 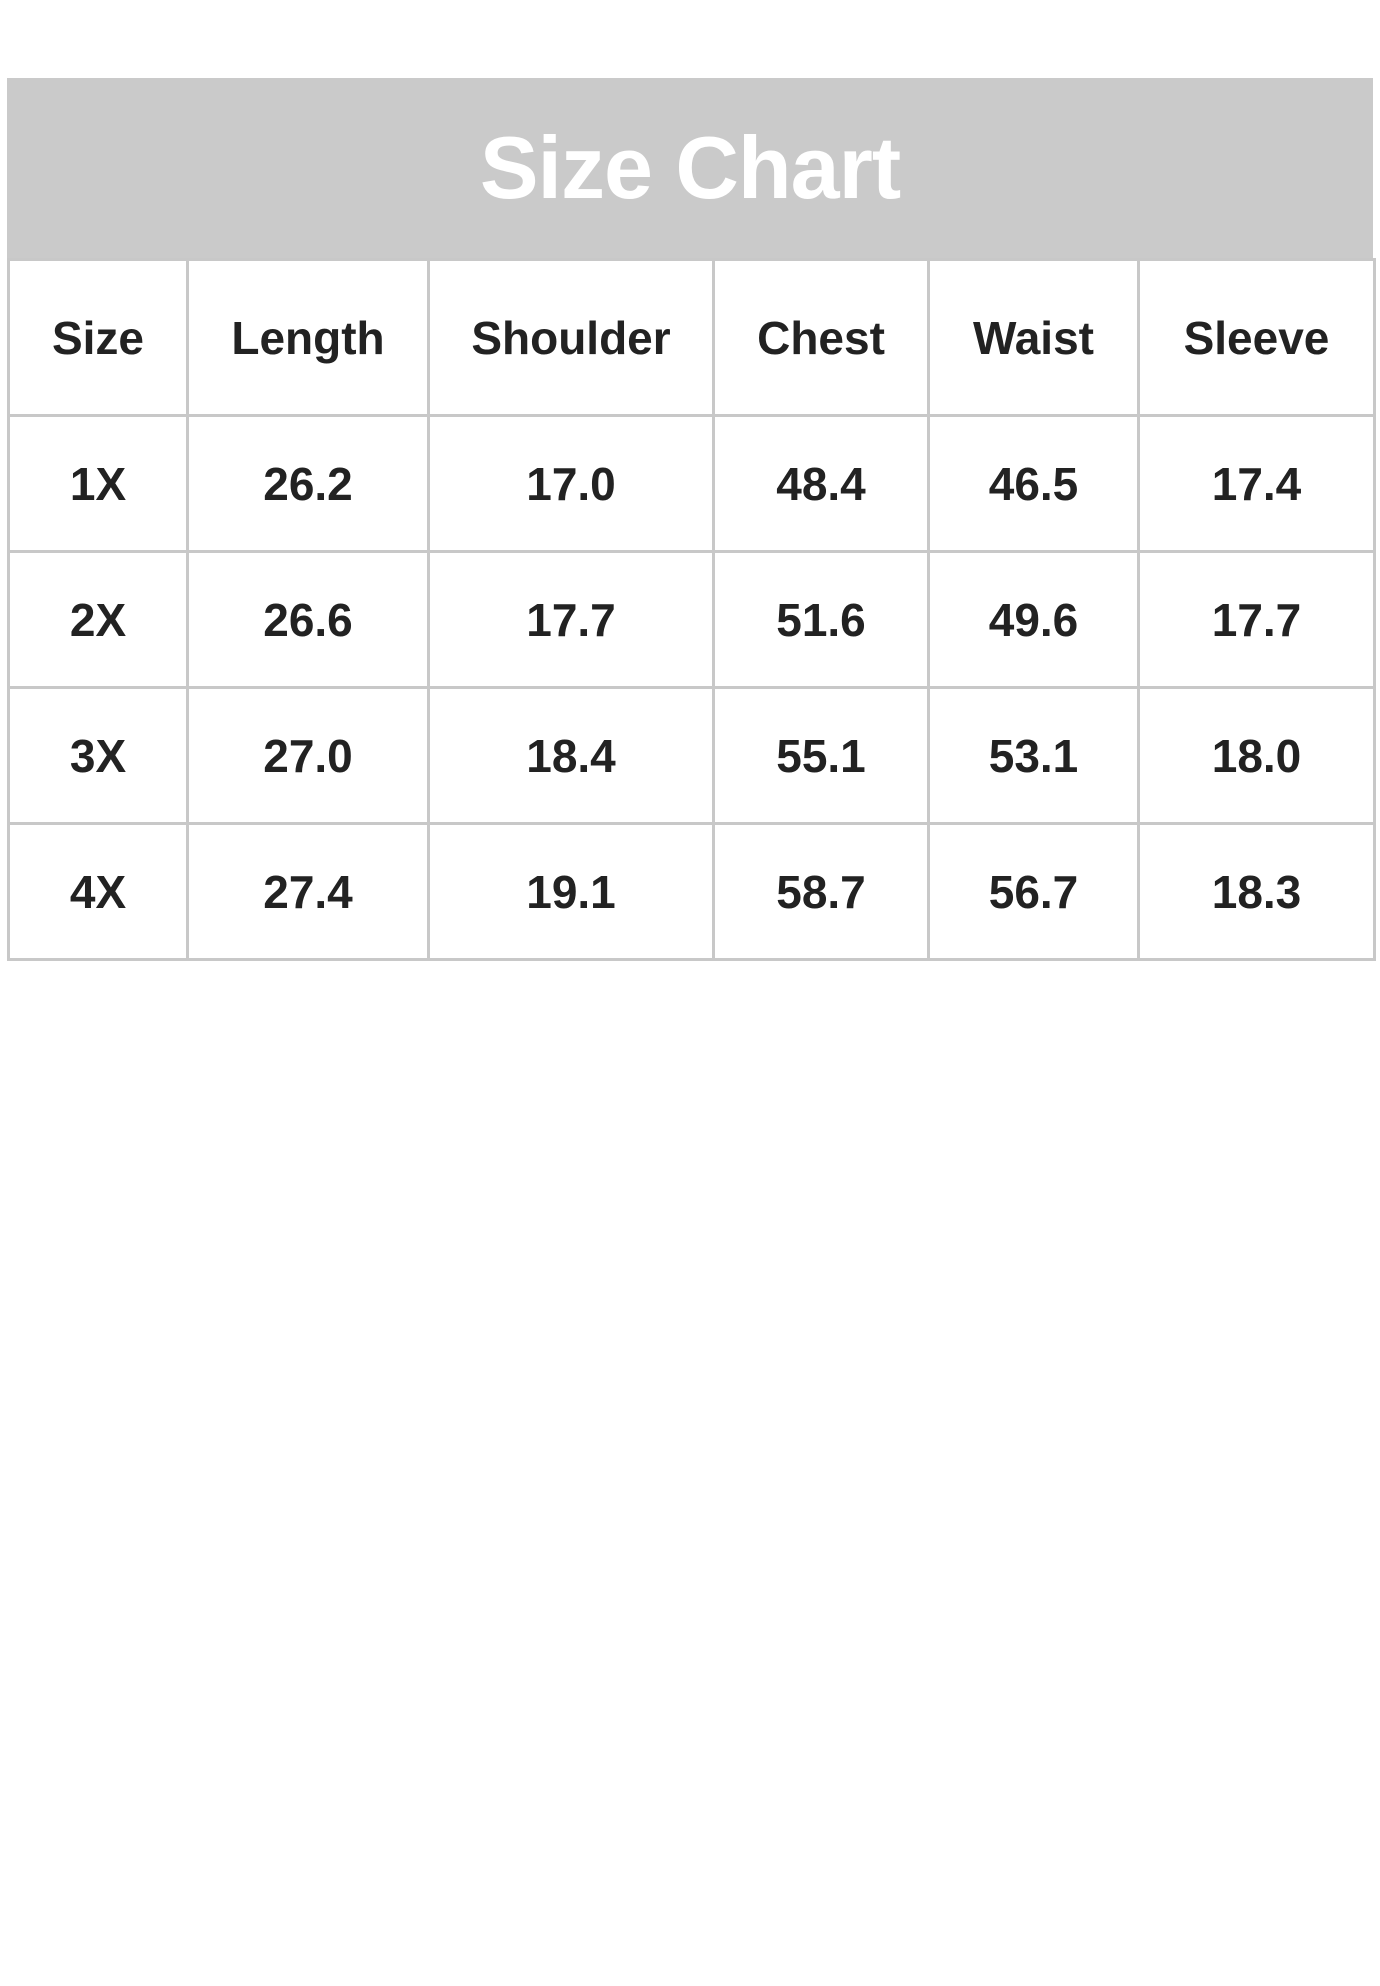 I want to click on cell-length: 27.4, so click(x=308, y=891).